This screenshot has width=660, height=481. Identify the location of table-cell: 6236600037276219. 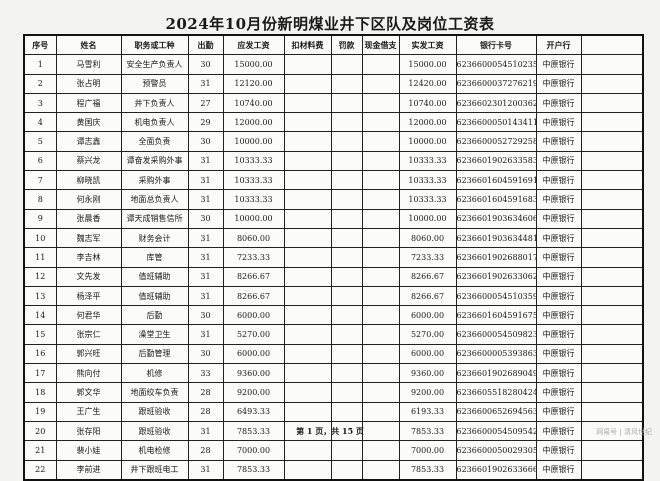
(496, 83).